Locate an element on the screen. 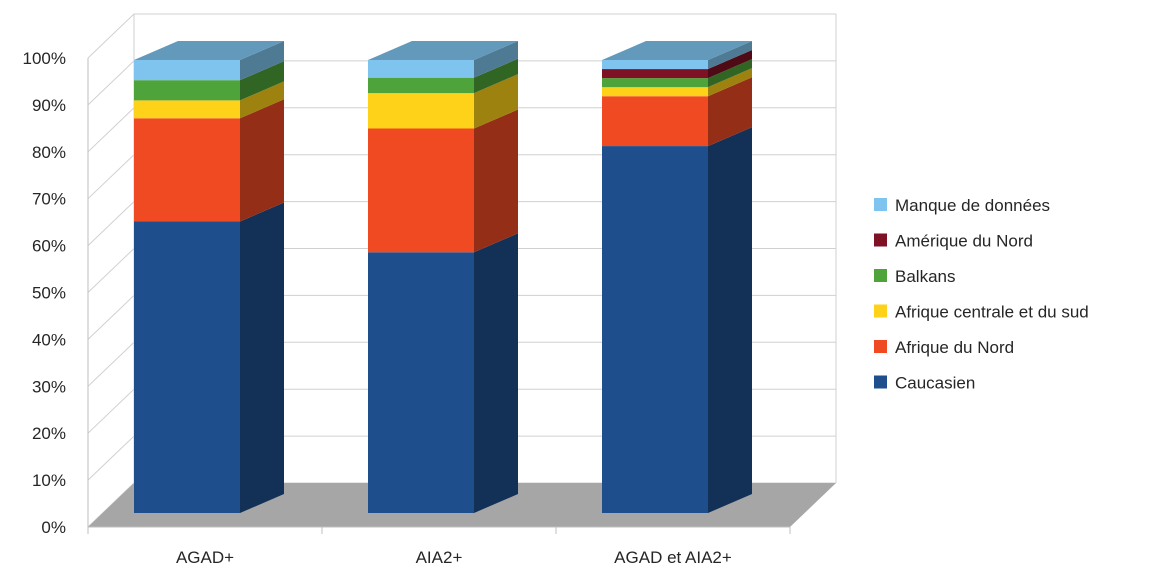 The image size is (1154, 577). y-tick-label: 0% is located at coordinates (53, 527).